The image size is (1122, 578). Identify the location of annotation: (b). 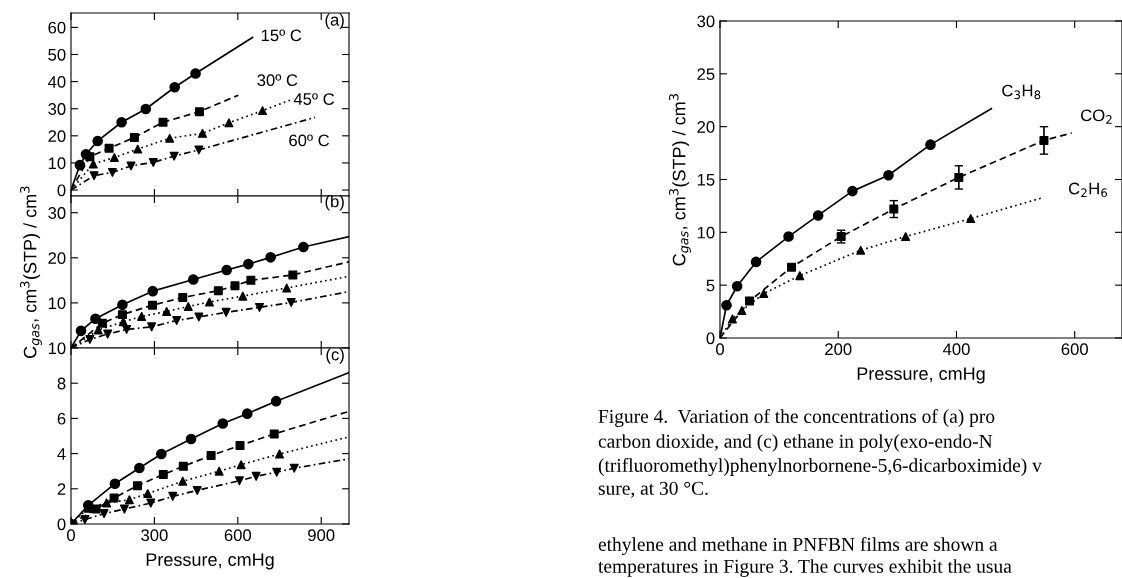
(334, 203).